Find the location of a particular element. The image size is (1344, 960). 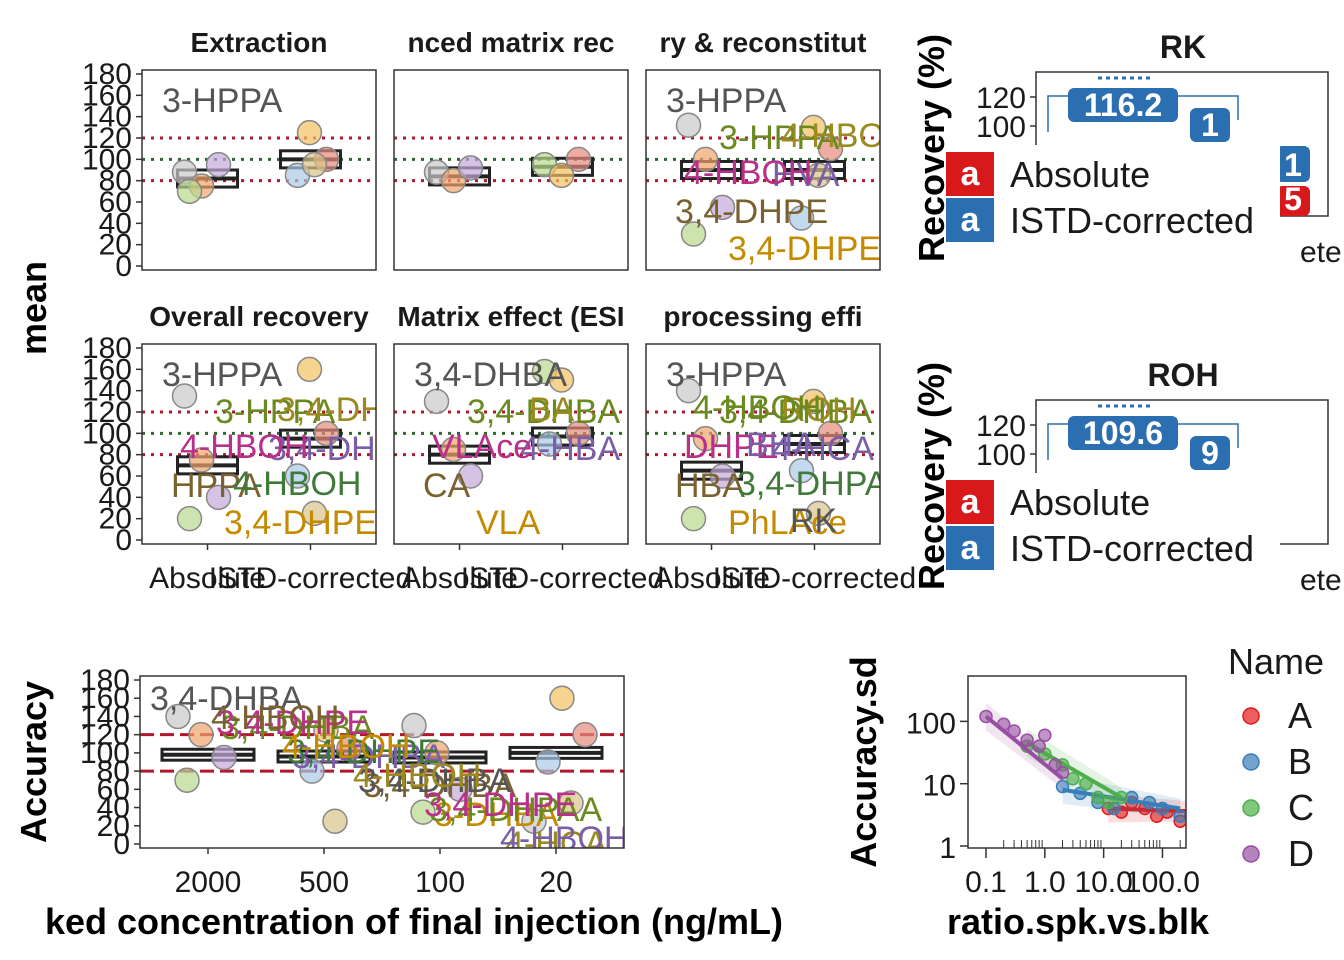

value-badge is located at coordinates (1210, 125).